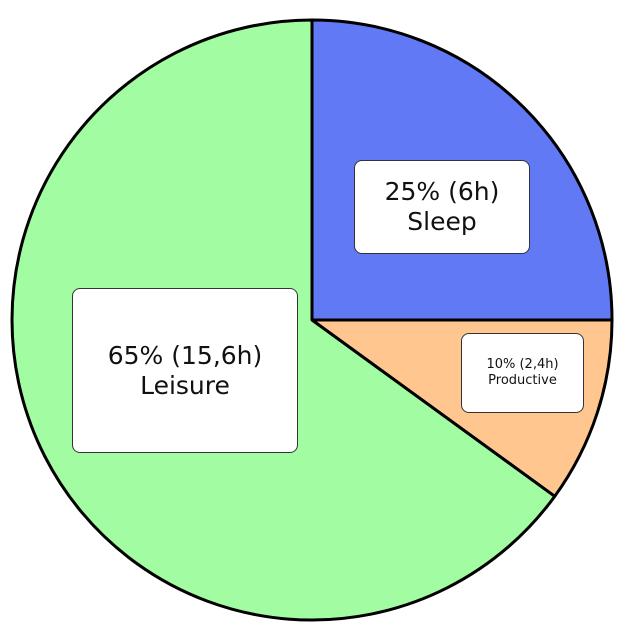 This screenshot has width=642, height=642. I want to click on slice-name-leisure: Leisure, so click(185, 386).